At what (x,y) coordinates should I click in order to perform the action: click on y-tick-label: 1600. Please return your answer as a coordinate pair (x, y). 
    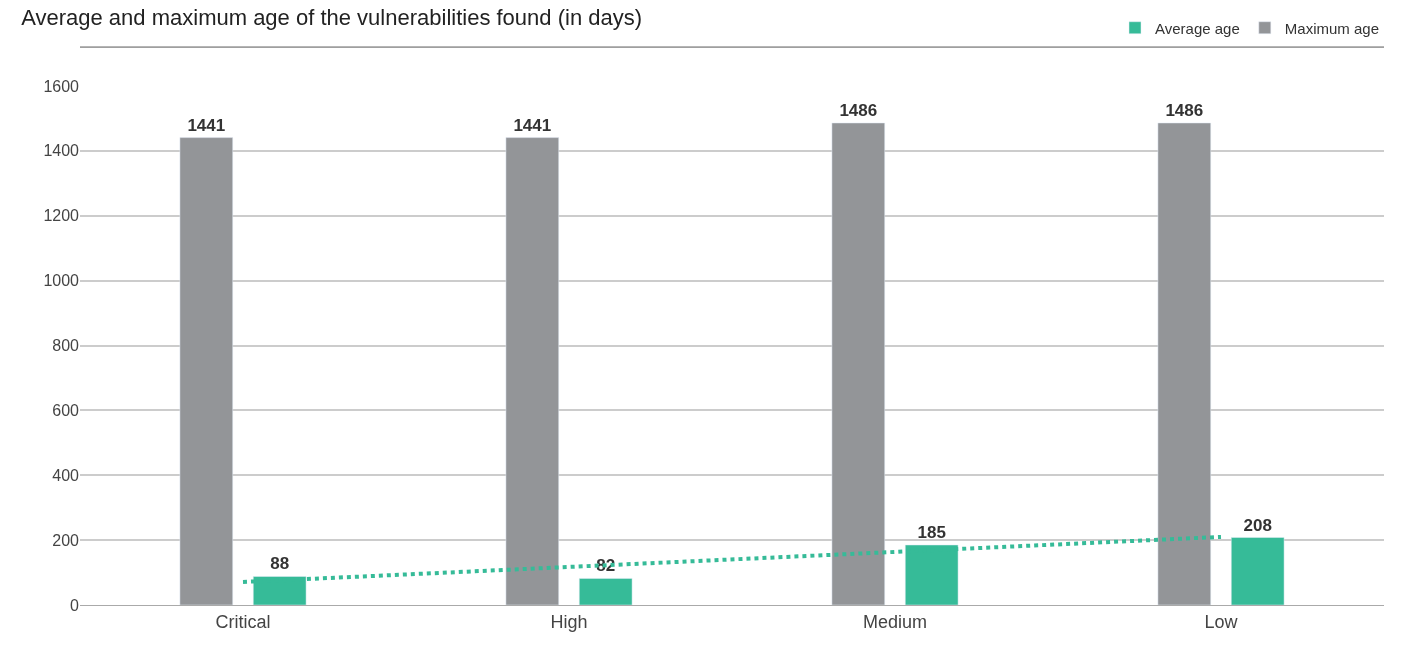
    Looking at the image, I should click on (61, 86).